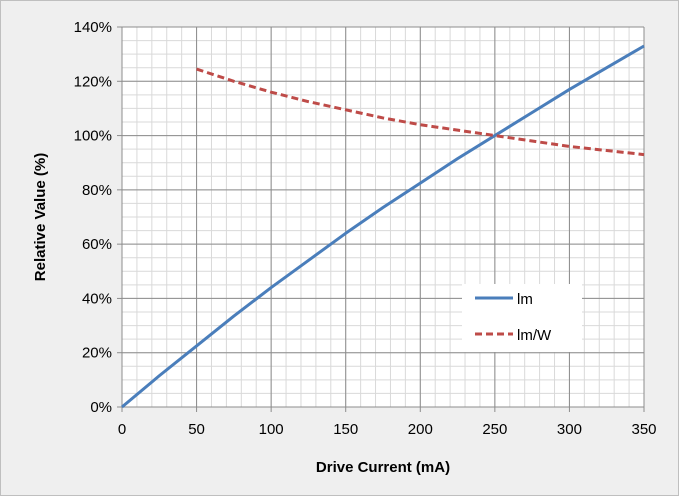 The image size is (679, 496). Describe the element at coordinates (569, 429) in the screenshot. I see `x-tick-label: 300` at that location.